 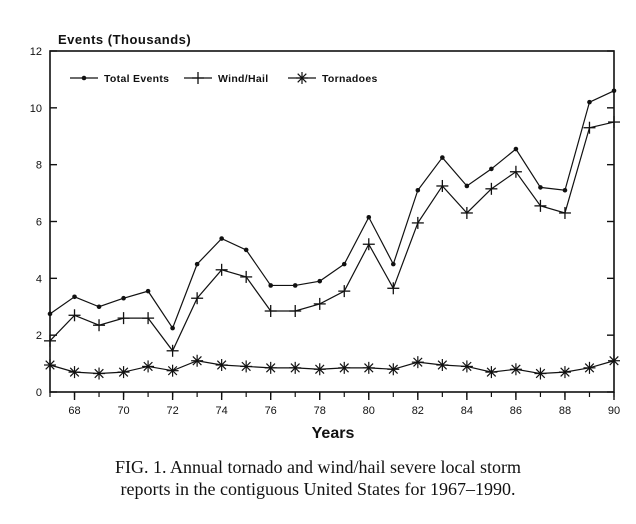 I want to click on y-axis-title: Events (Thousands), so click(x=124, y=39).